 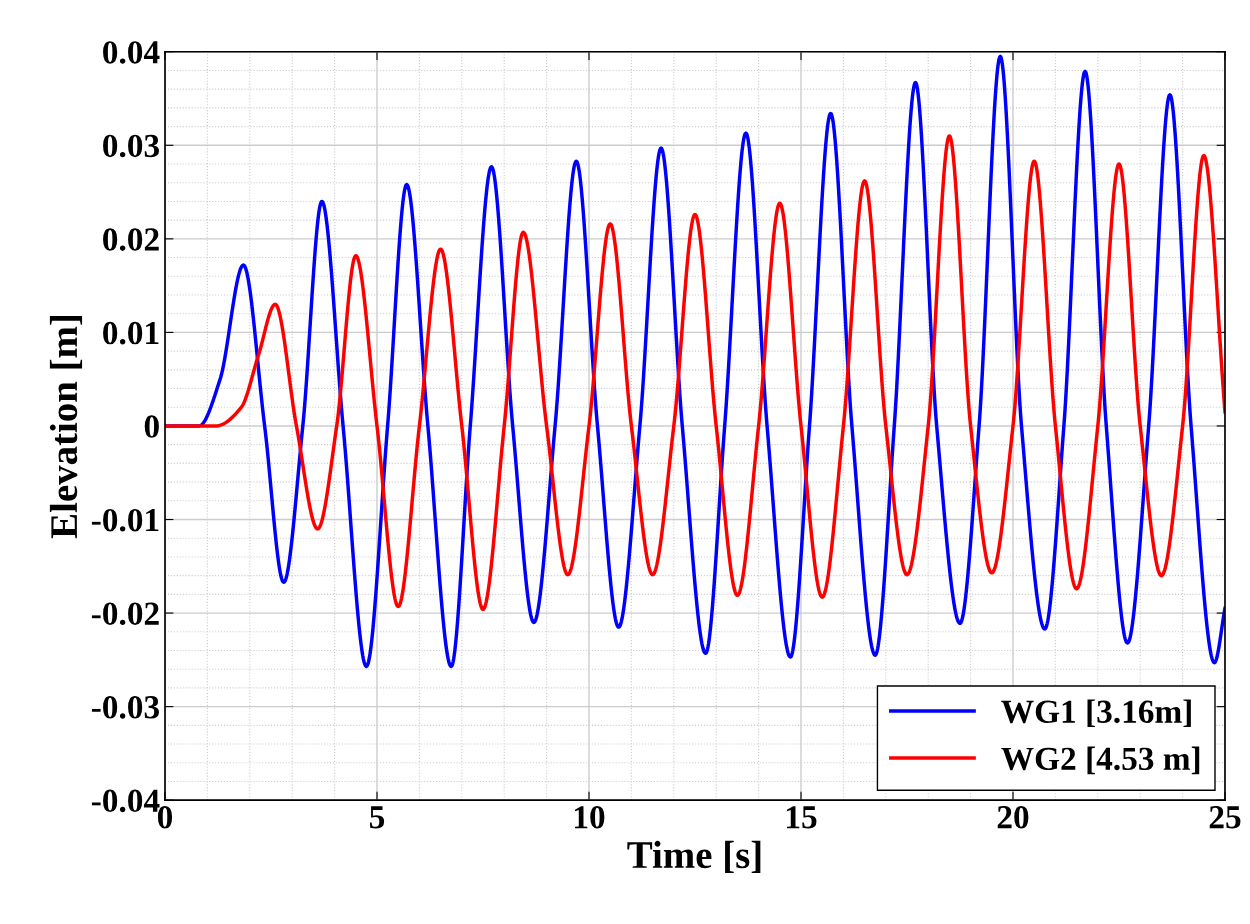 What do you see at coordinates (66, 427) in the screenshot?
I see `y-axis-title: Elevation [m]` at bounding box center [66, 427].